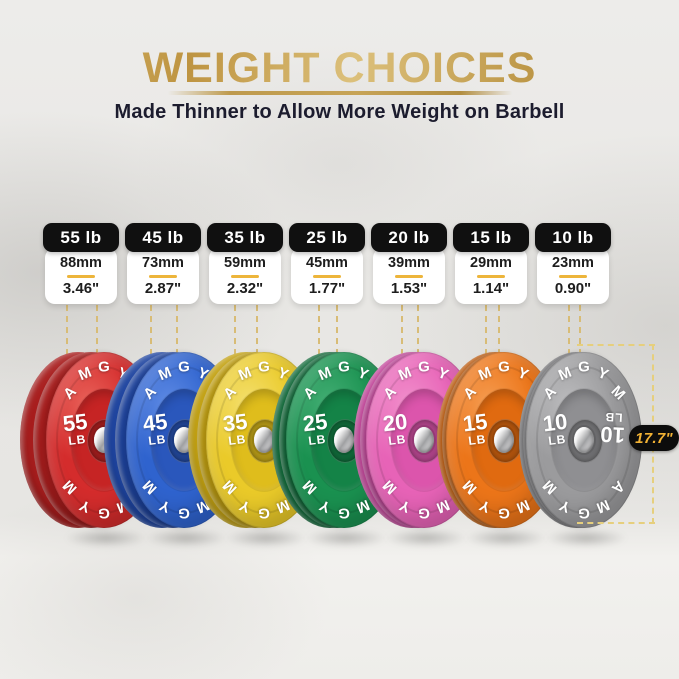 Image resolution: width=679 pixels, height=679 pixels. I want to click on spec-weight-badge: 10 lb, so click(573, 237).